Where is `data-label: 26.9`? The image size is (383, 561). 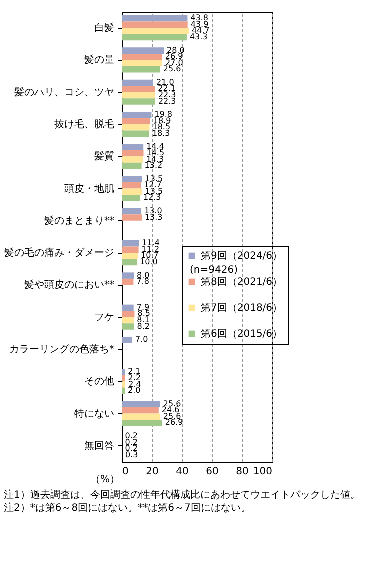 data-label: 26.9 is located at coordinates (174, 423).